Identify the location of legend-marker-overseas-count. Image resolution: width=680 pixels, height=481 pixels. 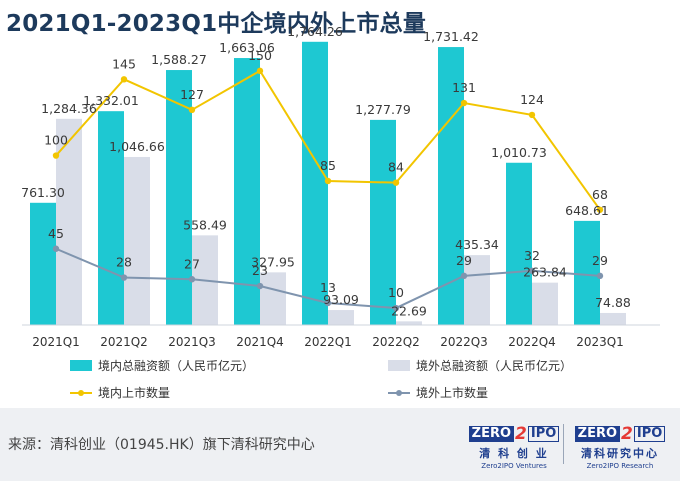
(399, 393).